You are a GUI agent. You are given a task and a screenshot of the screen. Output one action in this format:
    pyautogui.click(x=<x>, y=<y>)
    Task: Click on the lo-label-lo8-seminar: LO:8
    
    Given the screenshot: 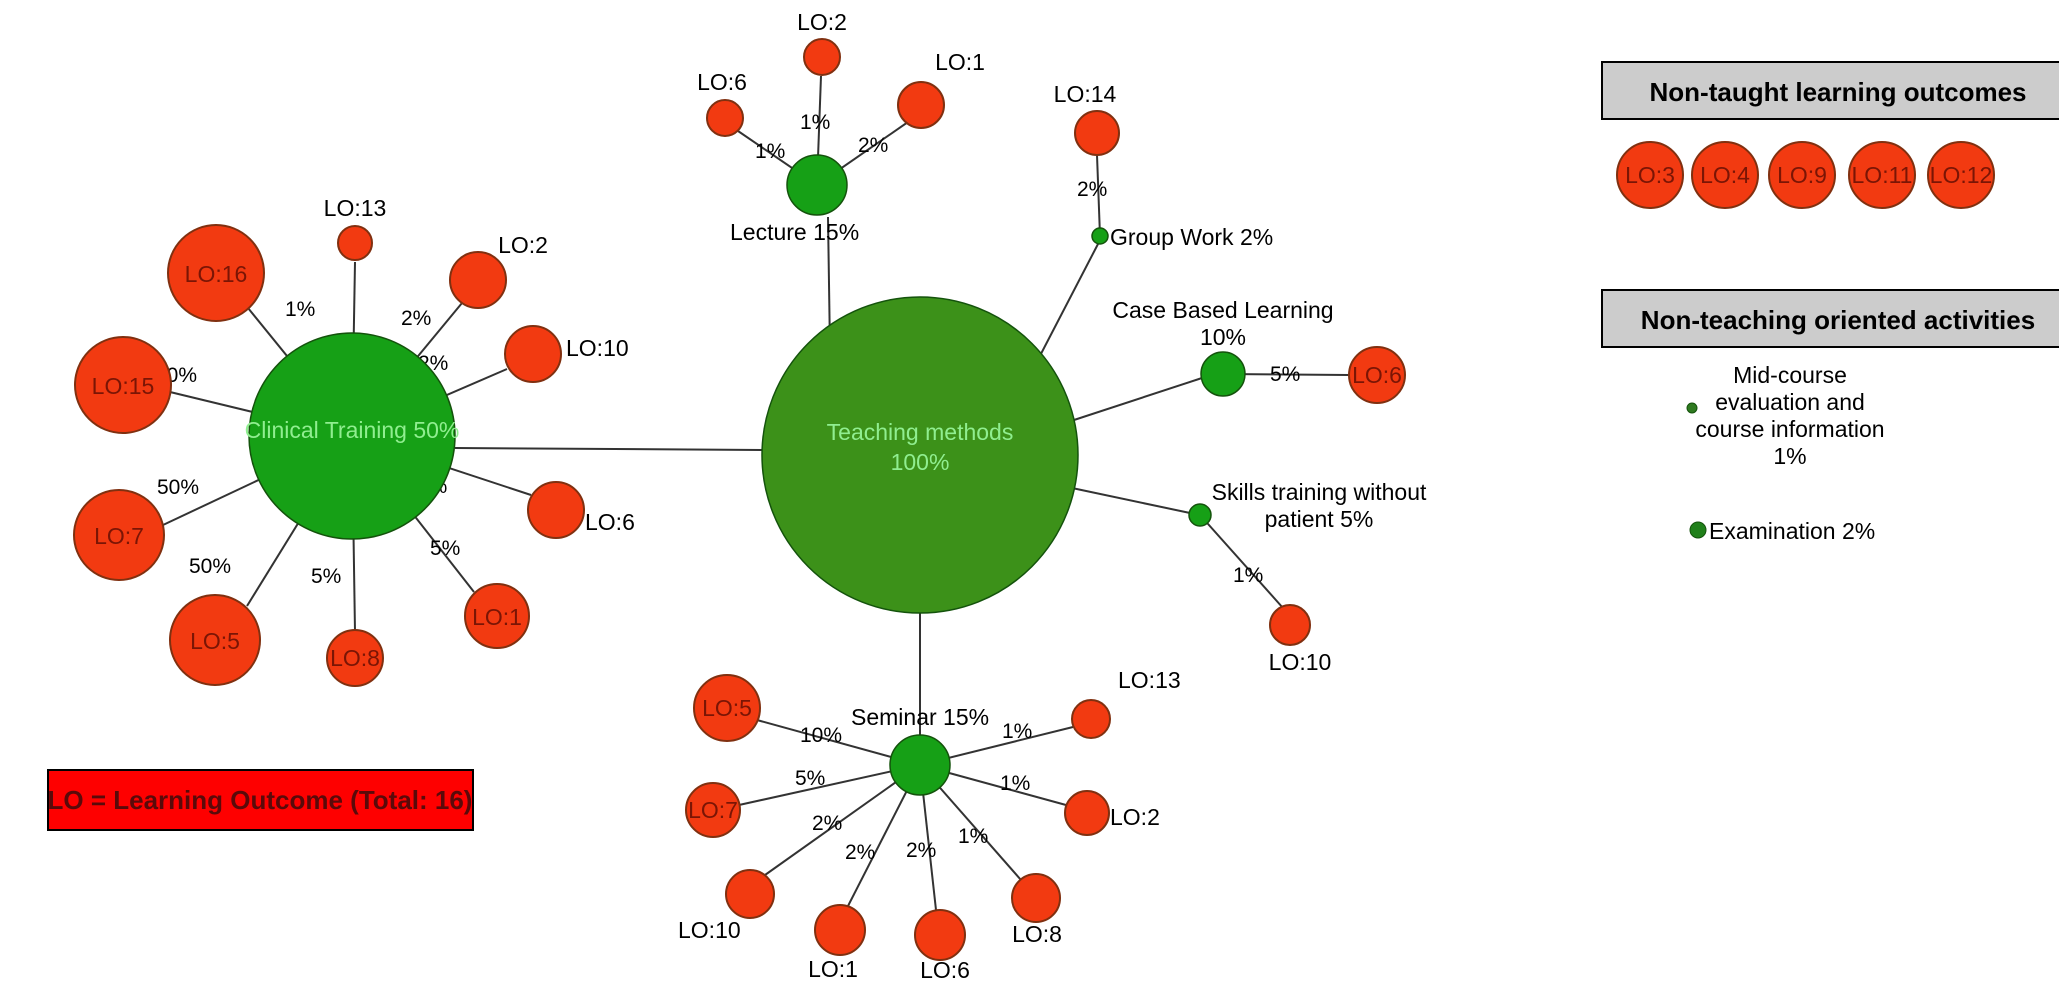 What is the action you would take?
    pyautogui.click(x=1037, y=934)
    